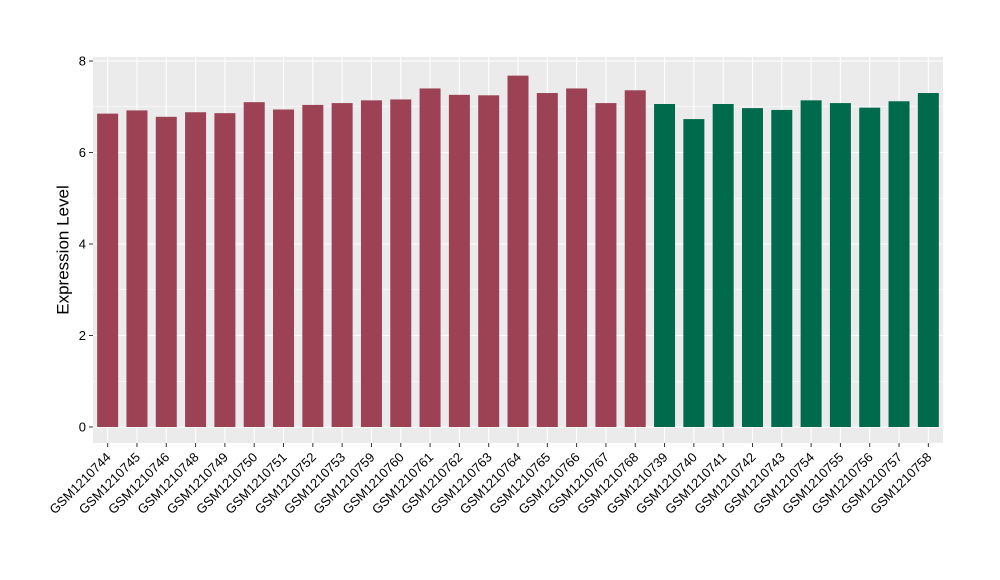 The width and height of the screenshot is (1000, 580). What do you see at coordinates (635, 258) in the screenshot?
I see `bar-GSM1210768` at bounding box center [635, 258].